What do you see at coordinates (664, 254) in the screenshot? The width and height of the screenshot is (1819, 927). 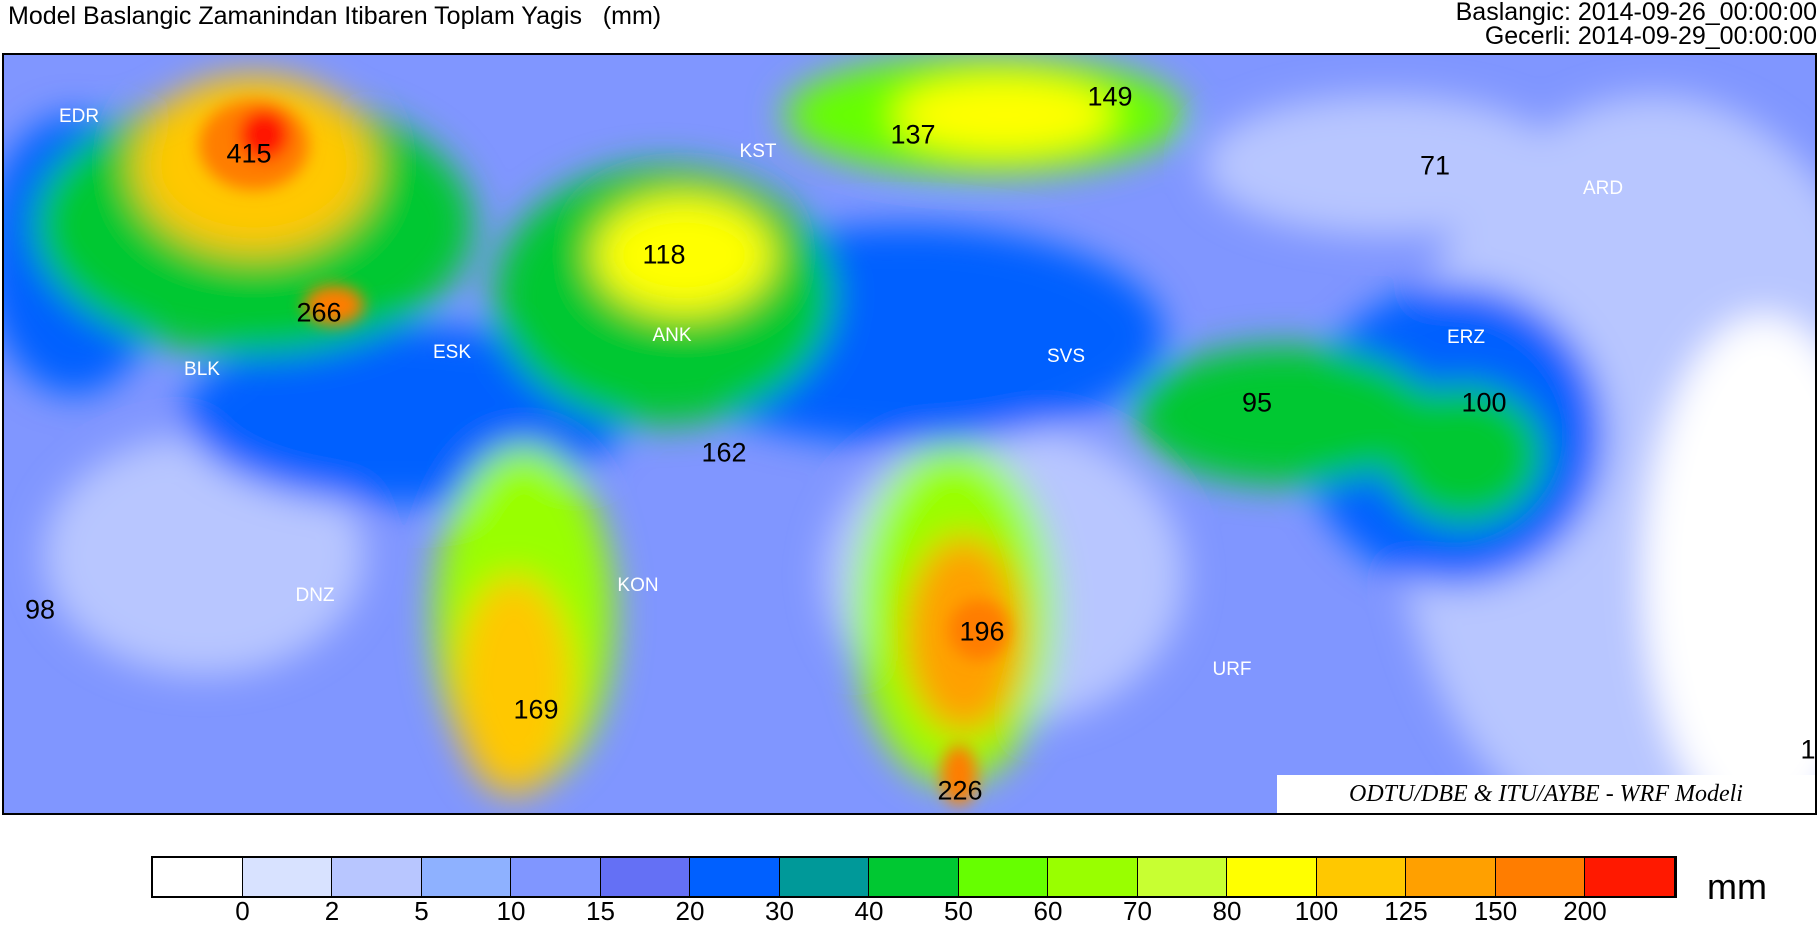 I see `max-value: 118` at bounding box center [664, 254].